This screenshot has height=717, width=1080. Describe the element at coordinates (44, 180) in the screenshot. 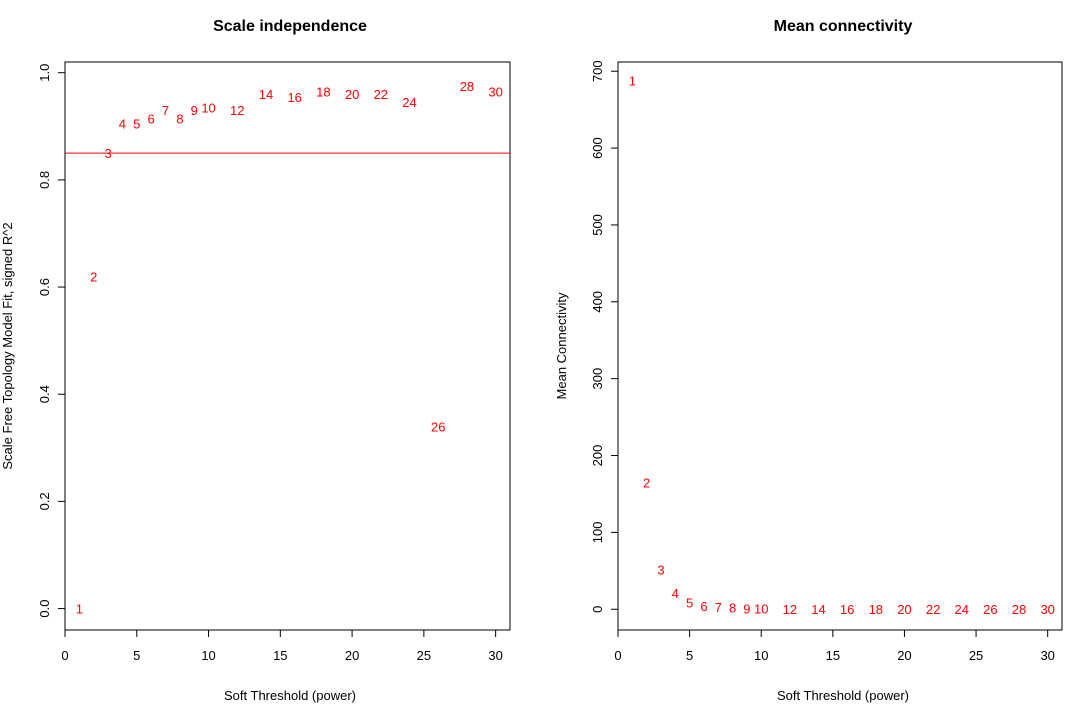

I see `y-tick-label: 0.8` at that location.